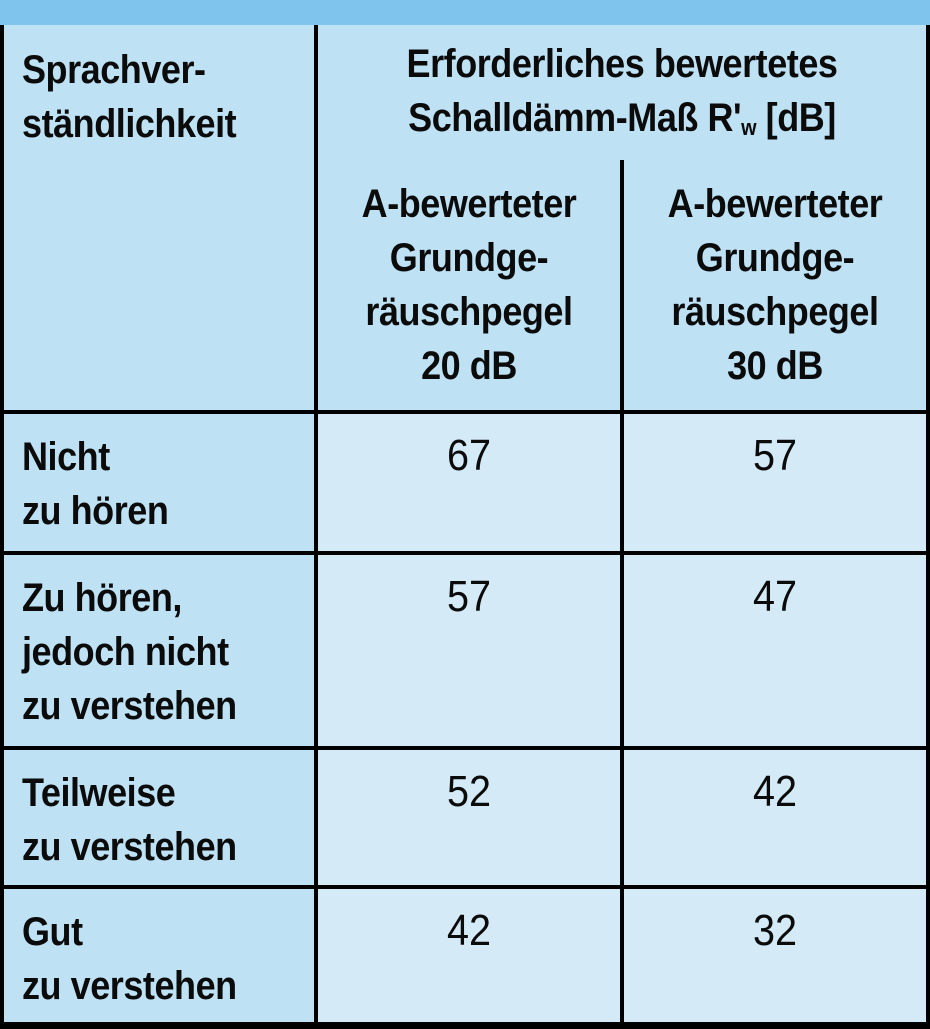 The height and width of the screenshot is (1029, 930). Describe the element at coordinates (775, 285) in the screenshot. I see `subcolumn-header-30db: A-bewerteter Grundge- räuschpegel 30 dB` at that location.